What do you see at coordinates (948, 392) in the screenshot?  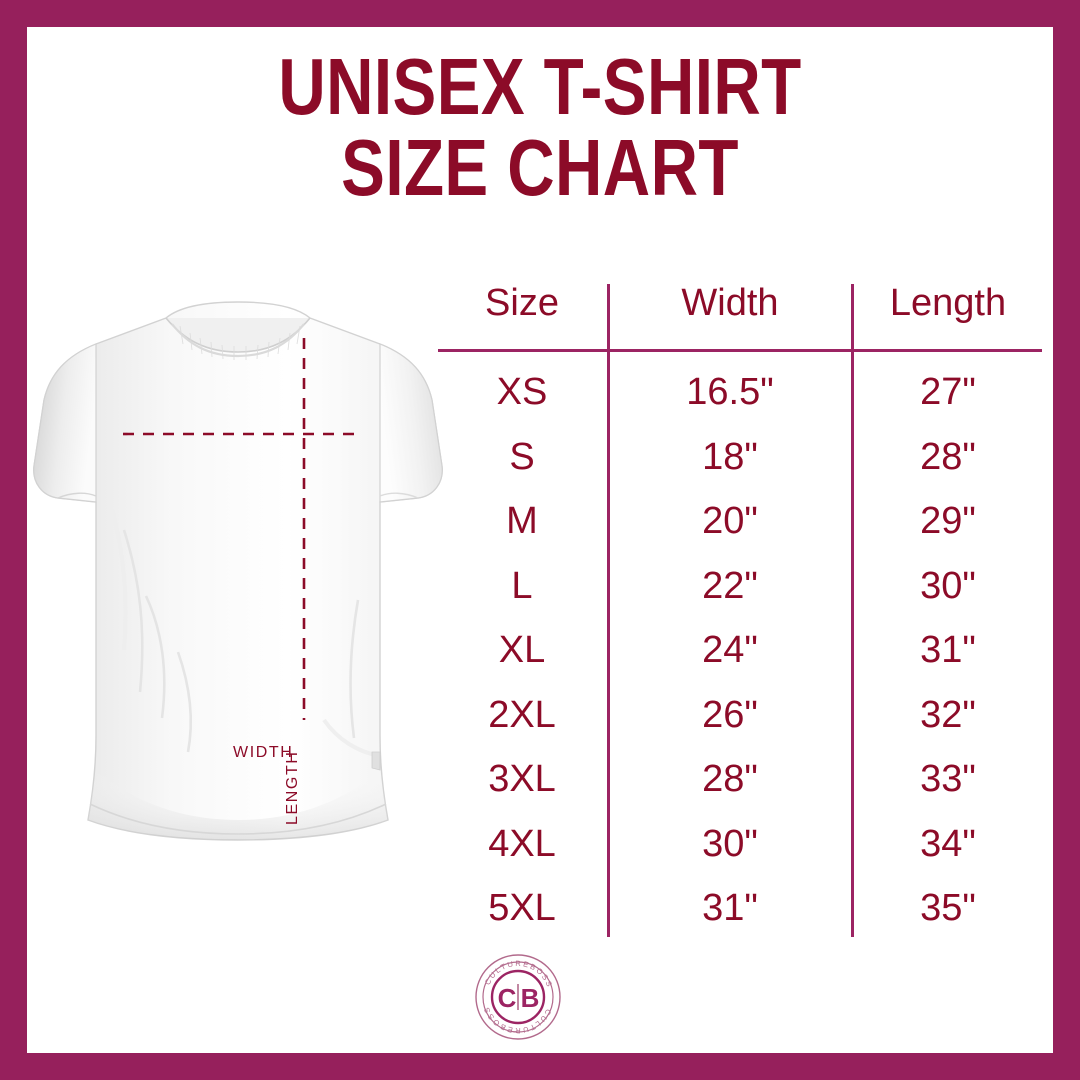 I see `cell-length: 27"` at bounding box center [948, 392].